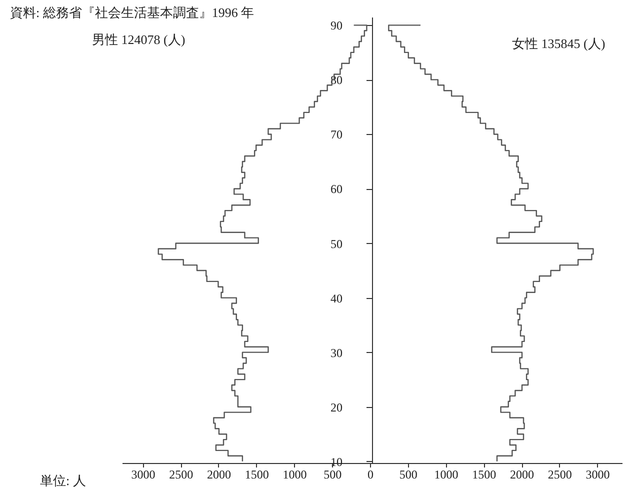  What do you see at coordinates (336, 189) in the screenshot?
I see `y-tick-label: 60` at bounding box center [336, 189].